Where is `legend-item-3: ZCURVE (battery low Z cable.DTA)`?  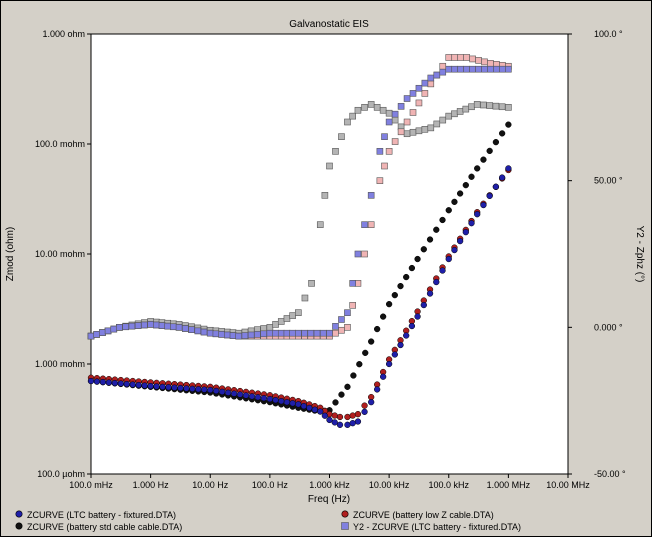 legend-item-3: ZCURVE (battery low Z cable.DTA) is located at coordinates (417, 515).